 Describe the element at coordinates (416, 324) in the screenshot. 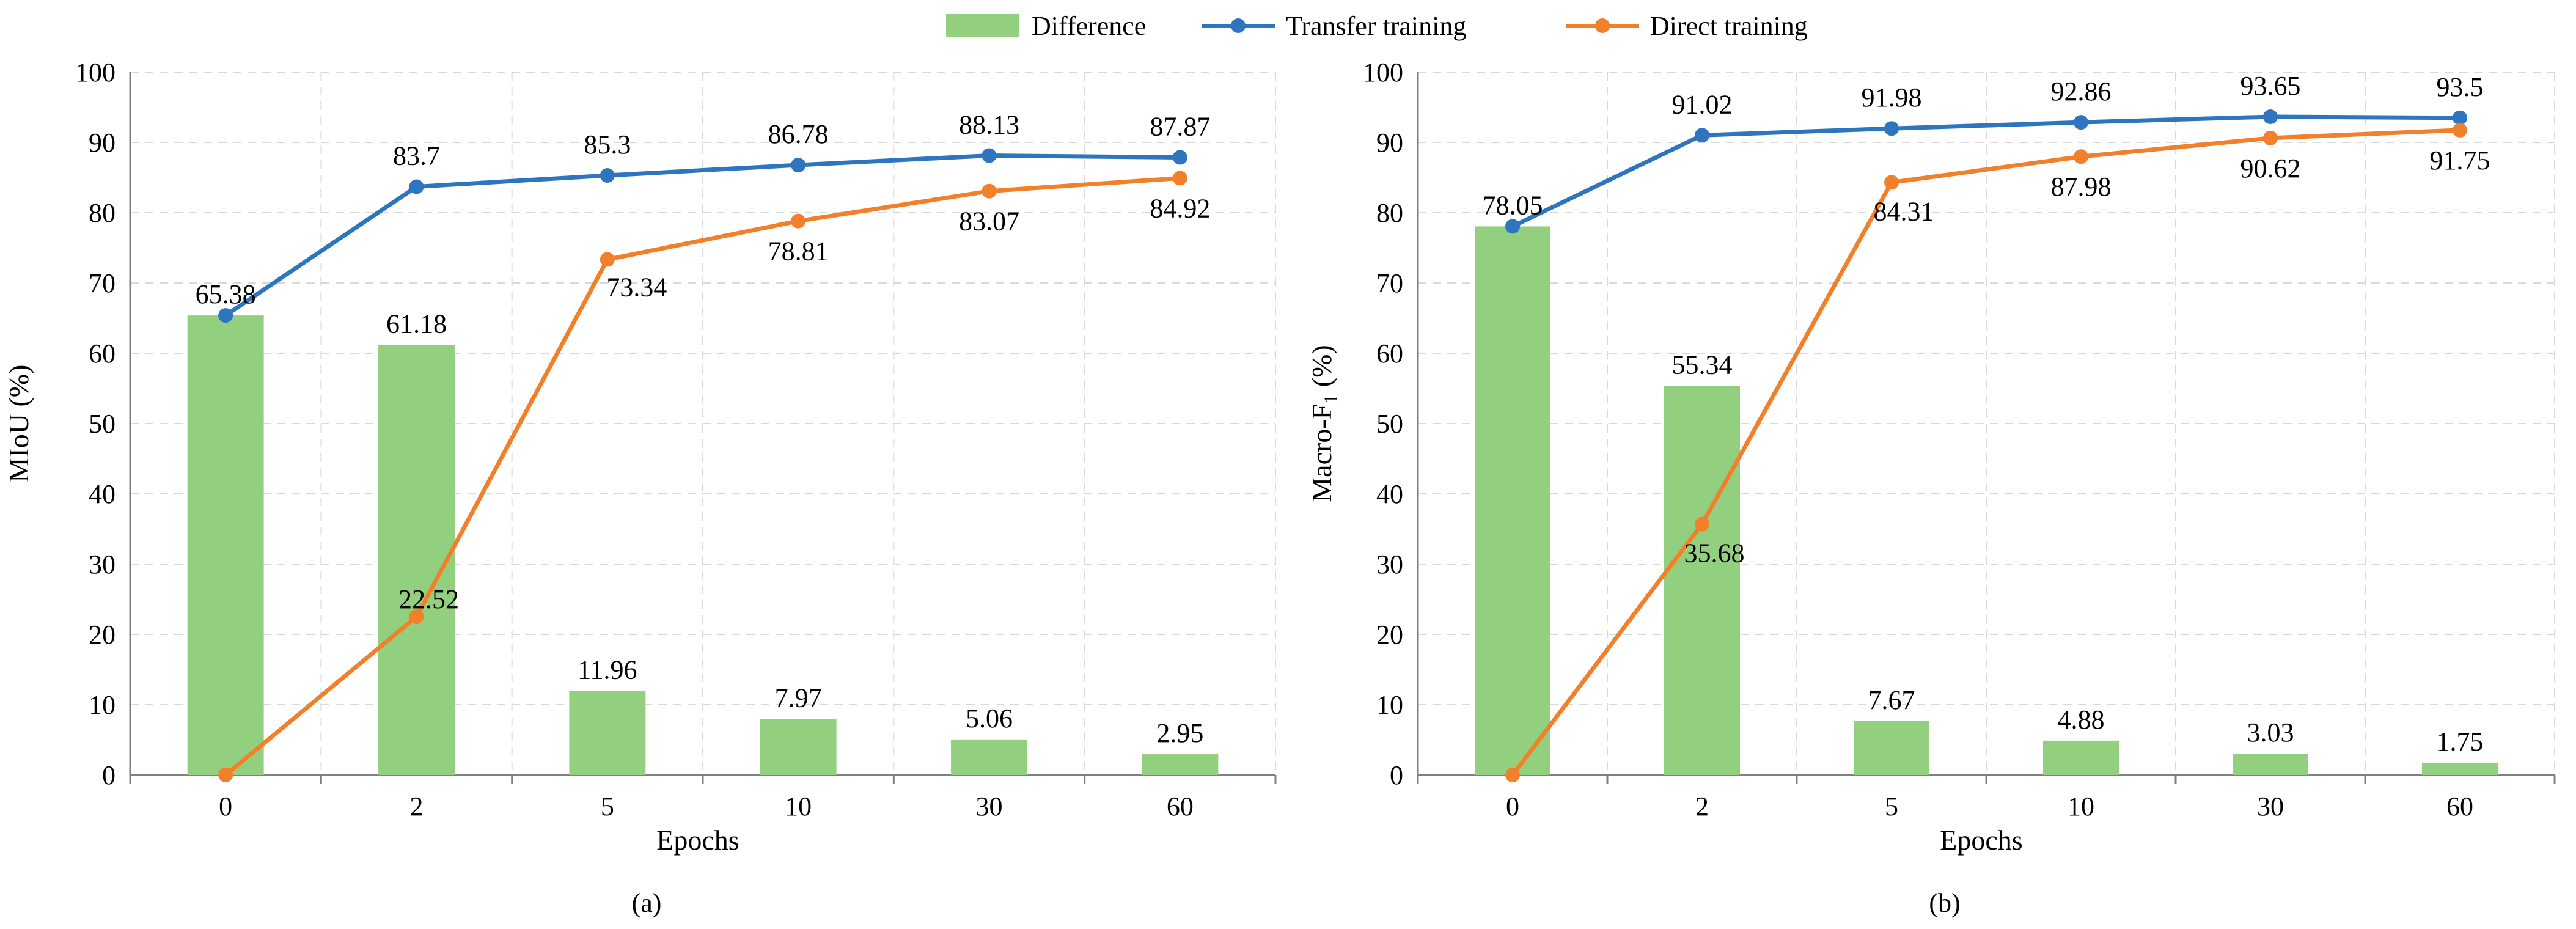

I see `data-label-difference: 61.18` at that location.